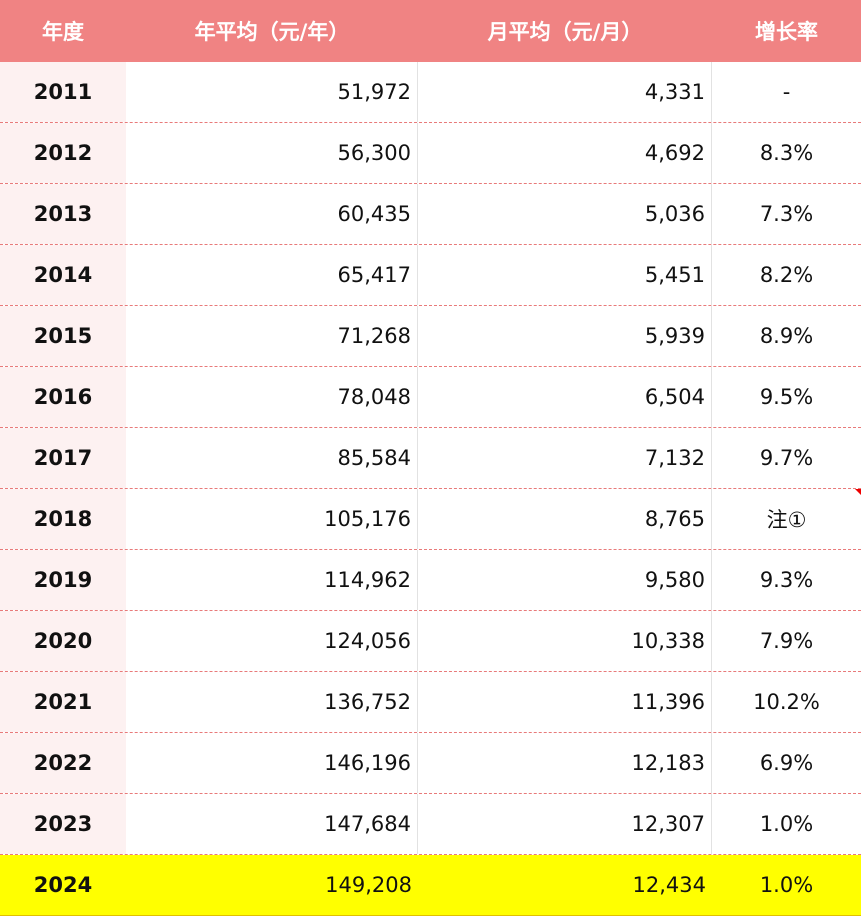  What do you see at coordinates (565, 641) in the screenshot?
I see `monthly-cell: 10,338` at bounding box center [565, 641].